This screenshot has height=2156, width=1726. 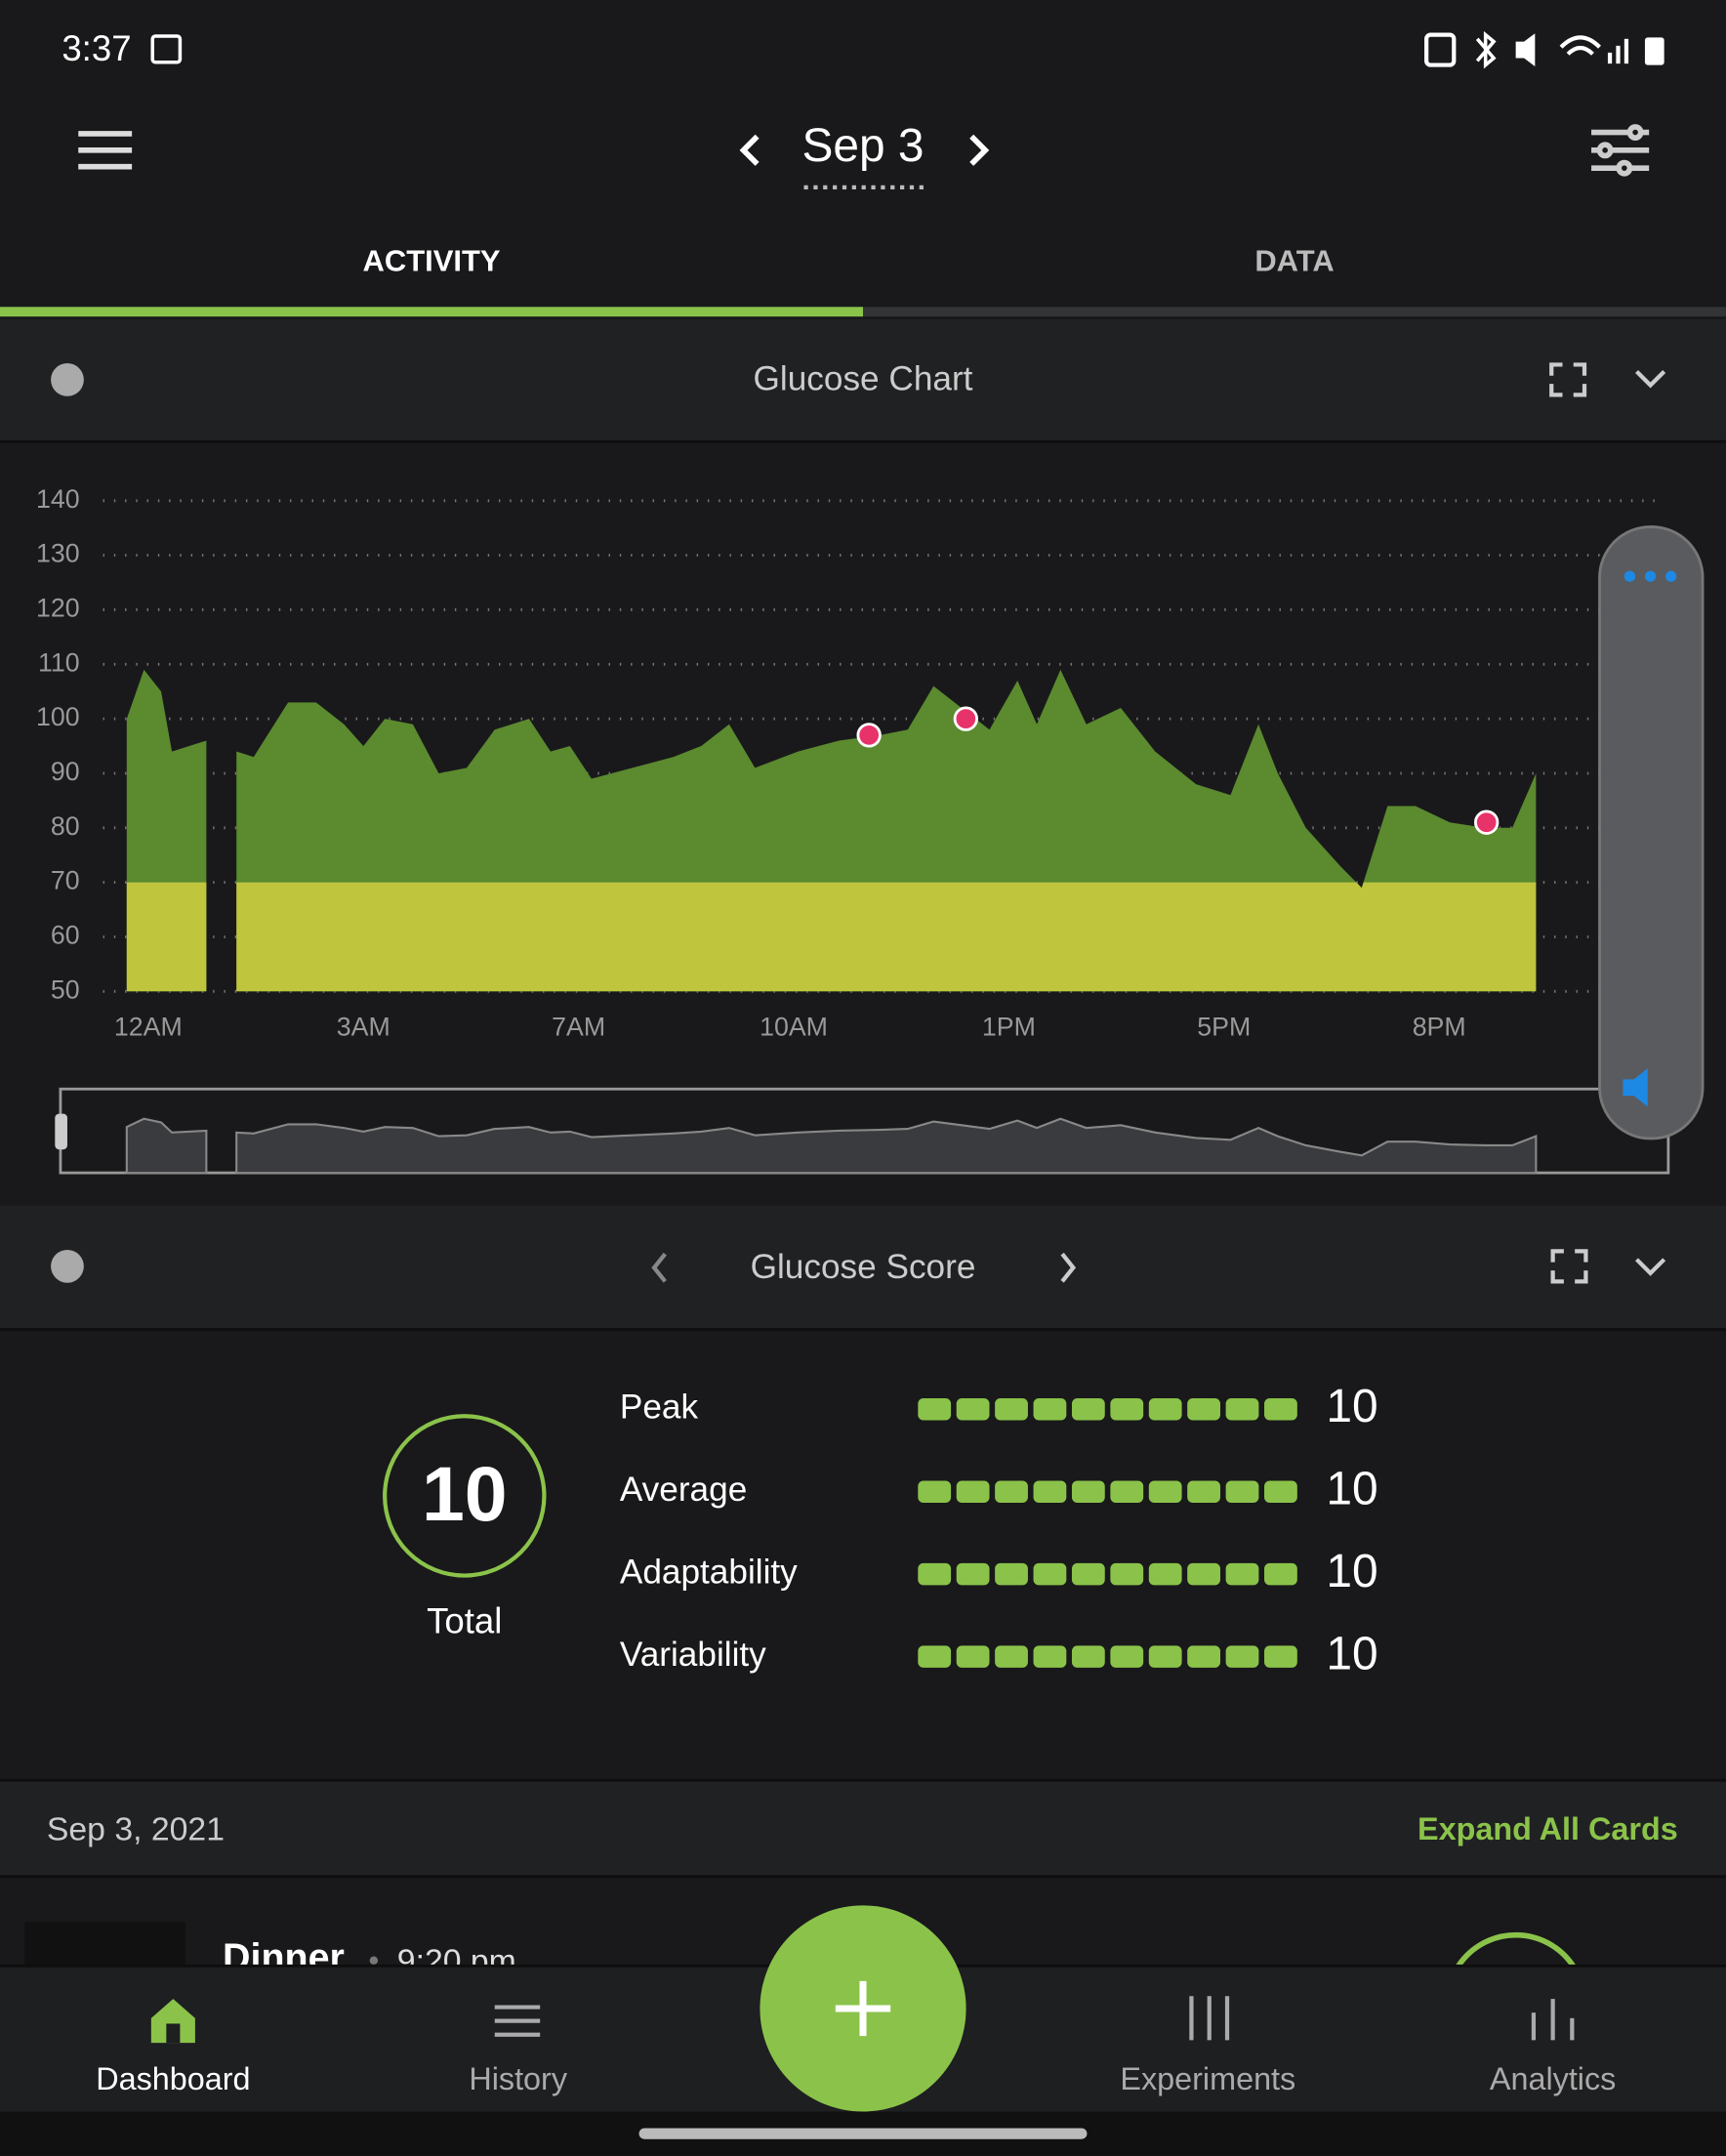 What do you see at coordinates (709, 1572) in the screenshot?
I see `metric-name: Adaptability` at bounding box center [709, 1572].